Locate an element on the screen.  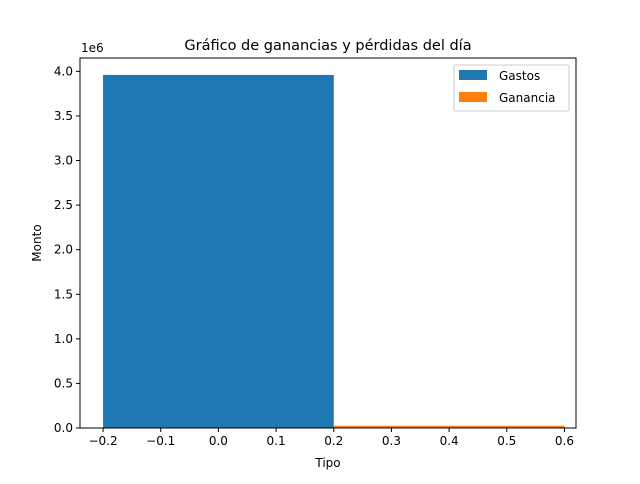
legend-swatch-ganancia is located at coordinates (473, 97).